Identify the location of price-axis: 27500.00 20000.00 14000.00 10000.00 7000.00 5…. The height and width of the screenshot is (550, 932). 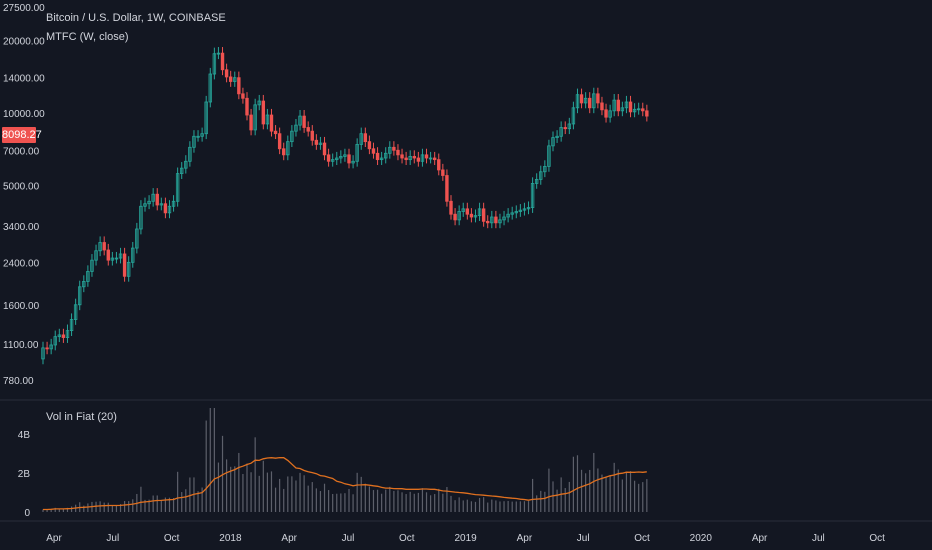
(24, 195).